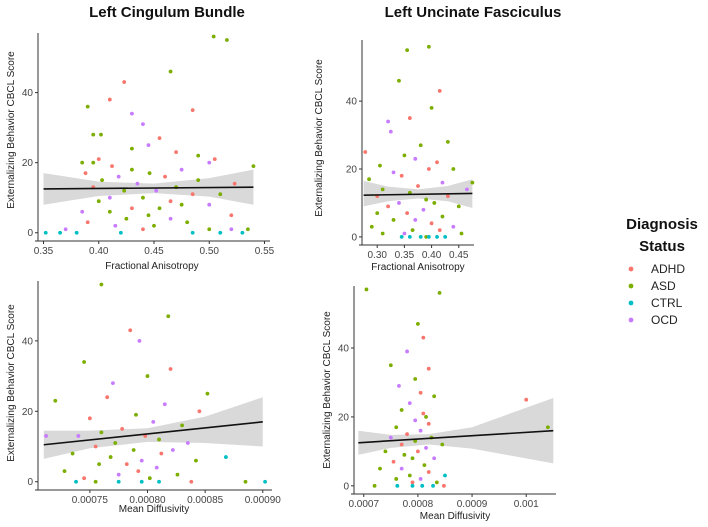 The height and width of the screenshot is (527, 708). Describe the element at coordinates (653, 320) in the screenshot. I see `legend-item-ocd: OCD` at that location.